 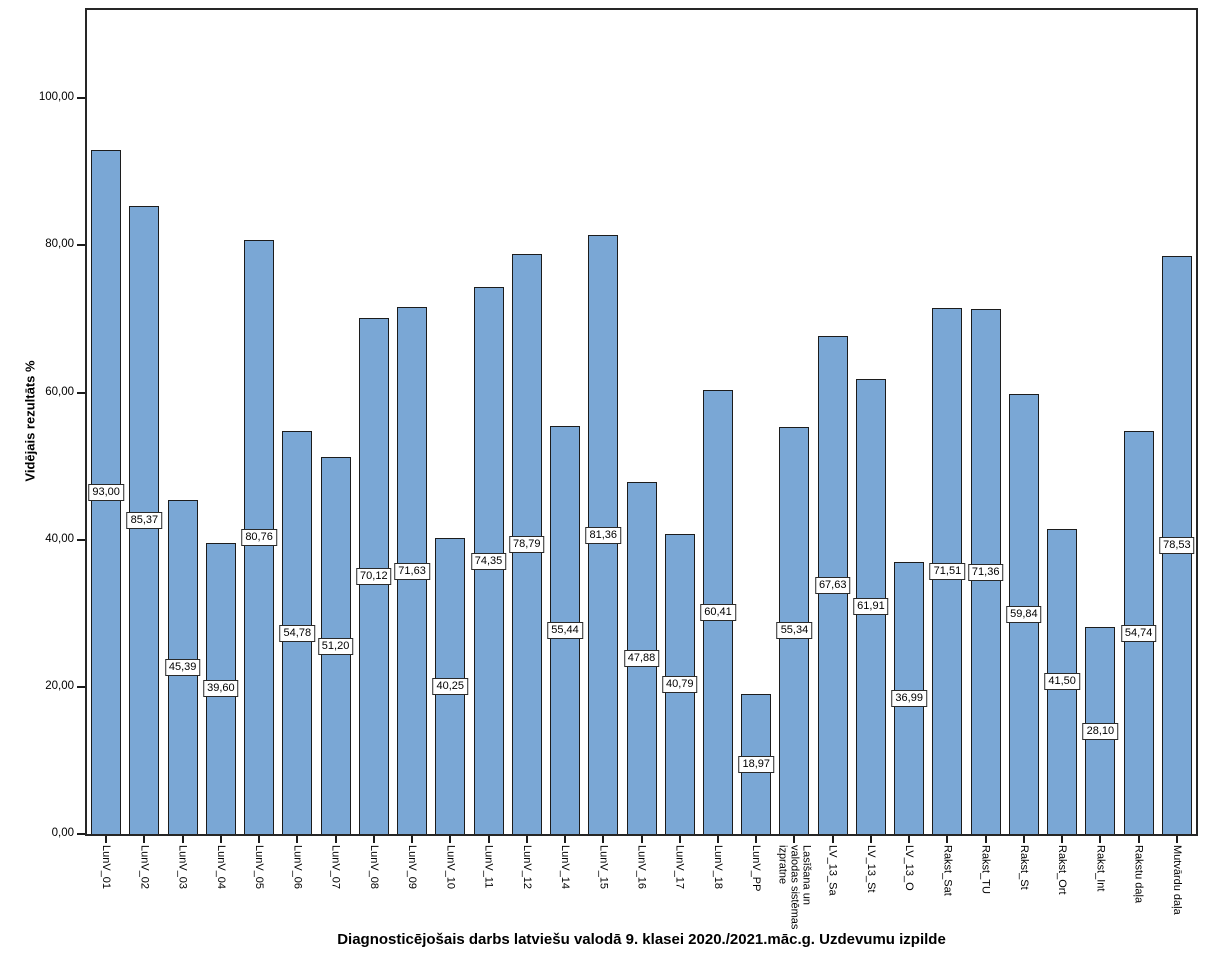 I want to click on bar-value-label: 18,97, so click(x=756, y=765).